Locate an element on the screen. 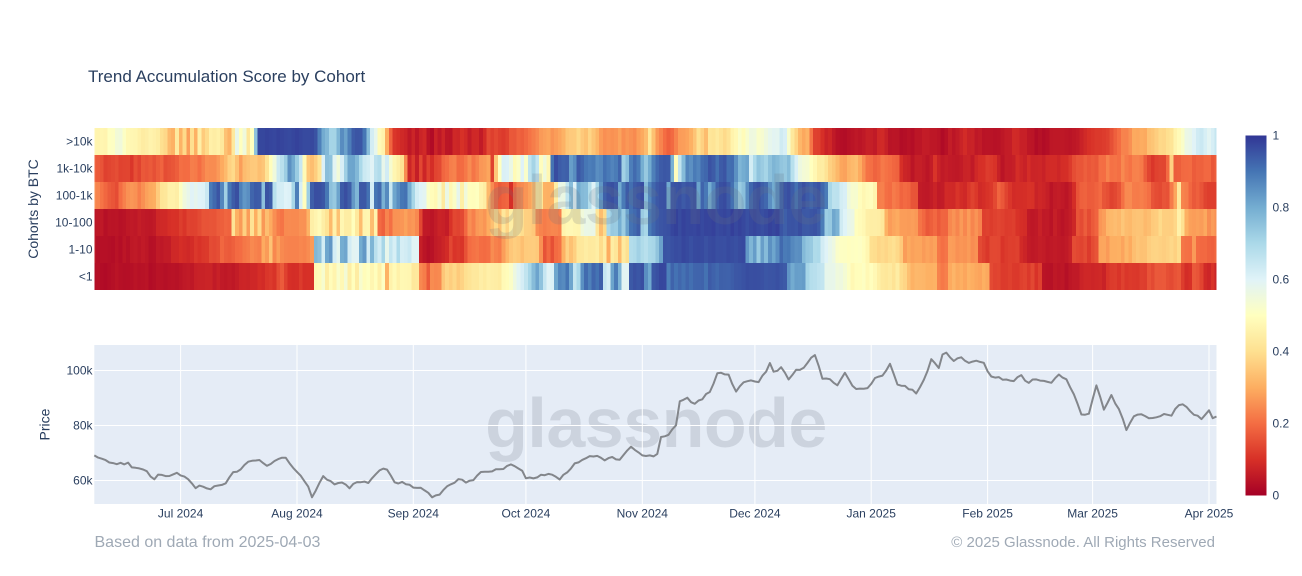  svg-text: Jan 2025 is located at coordinates (872, 514).